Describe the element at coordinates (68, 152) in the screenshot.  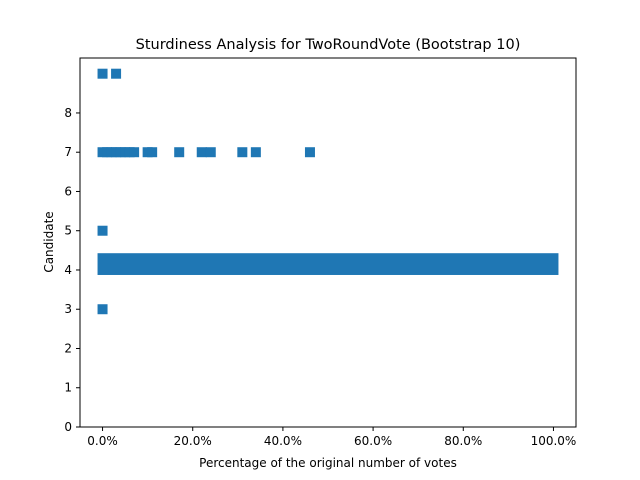
I see `y-tick-label: 7` at that location.